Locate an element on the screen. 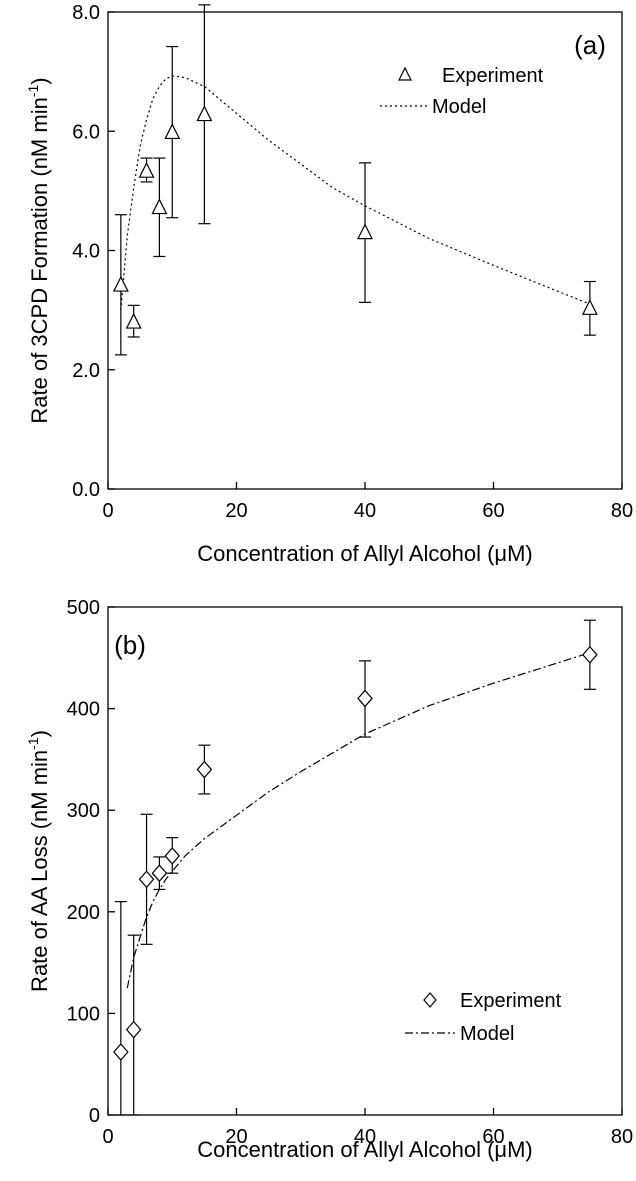  y-tick-label: 300 is located at coordinates (83, 811).